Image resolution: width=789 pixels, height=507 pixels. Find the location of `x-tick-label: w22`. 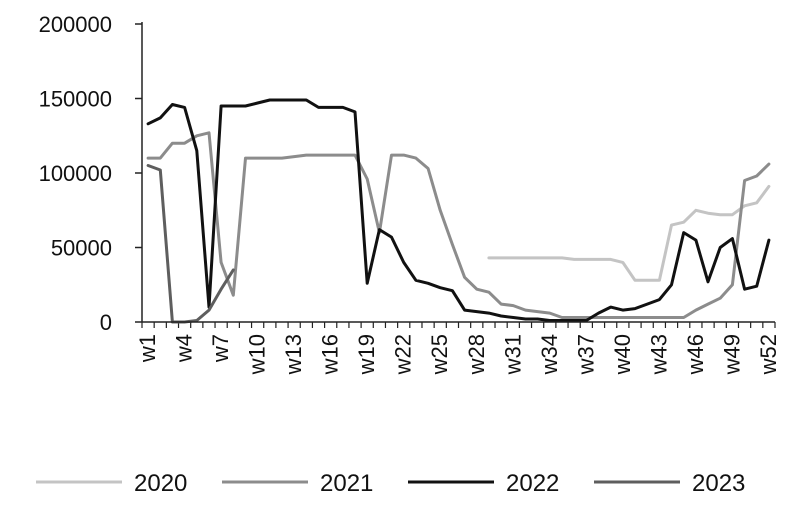

x-tick-label: w22 is located at coordinates (403, 354).